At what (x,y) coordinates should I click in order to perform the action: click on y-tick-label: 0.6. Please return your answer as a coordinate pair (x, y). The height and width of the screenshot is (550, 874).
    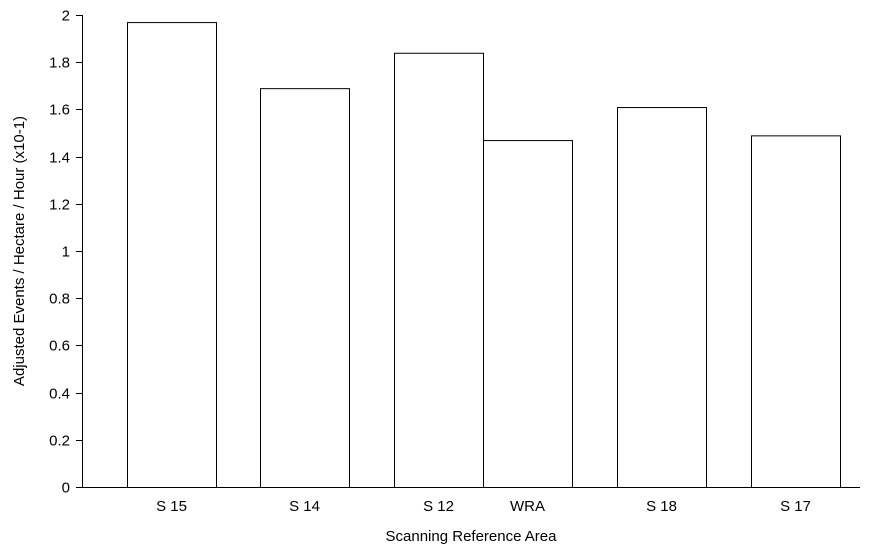
    Looking at the image, I should click on (59, 346).